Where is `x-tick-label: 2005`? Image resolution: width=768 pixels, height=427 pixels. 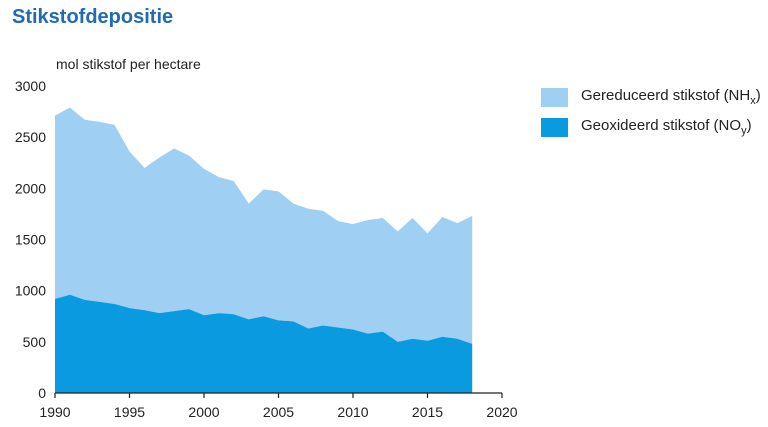
x-tick-label: 2005 is located at coordinates (278, 412).